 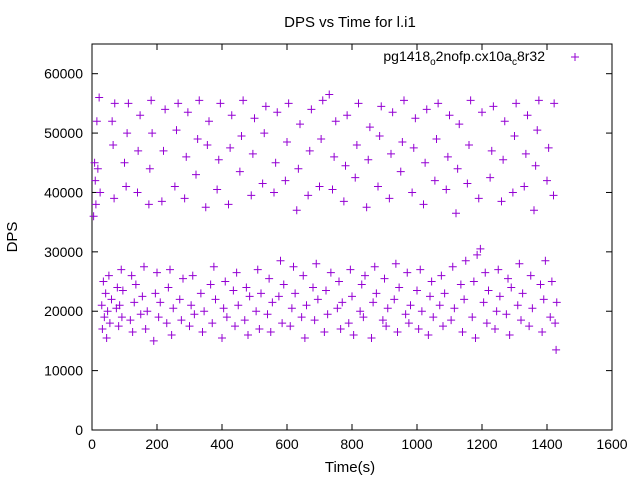 What do you see at coordinates (611, 444) in the screenshot?
I see `x-tick-label: 1600` at bounding box center [611, 444].